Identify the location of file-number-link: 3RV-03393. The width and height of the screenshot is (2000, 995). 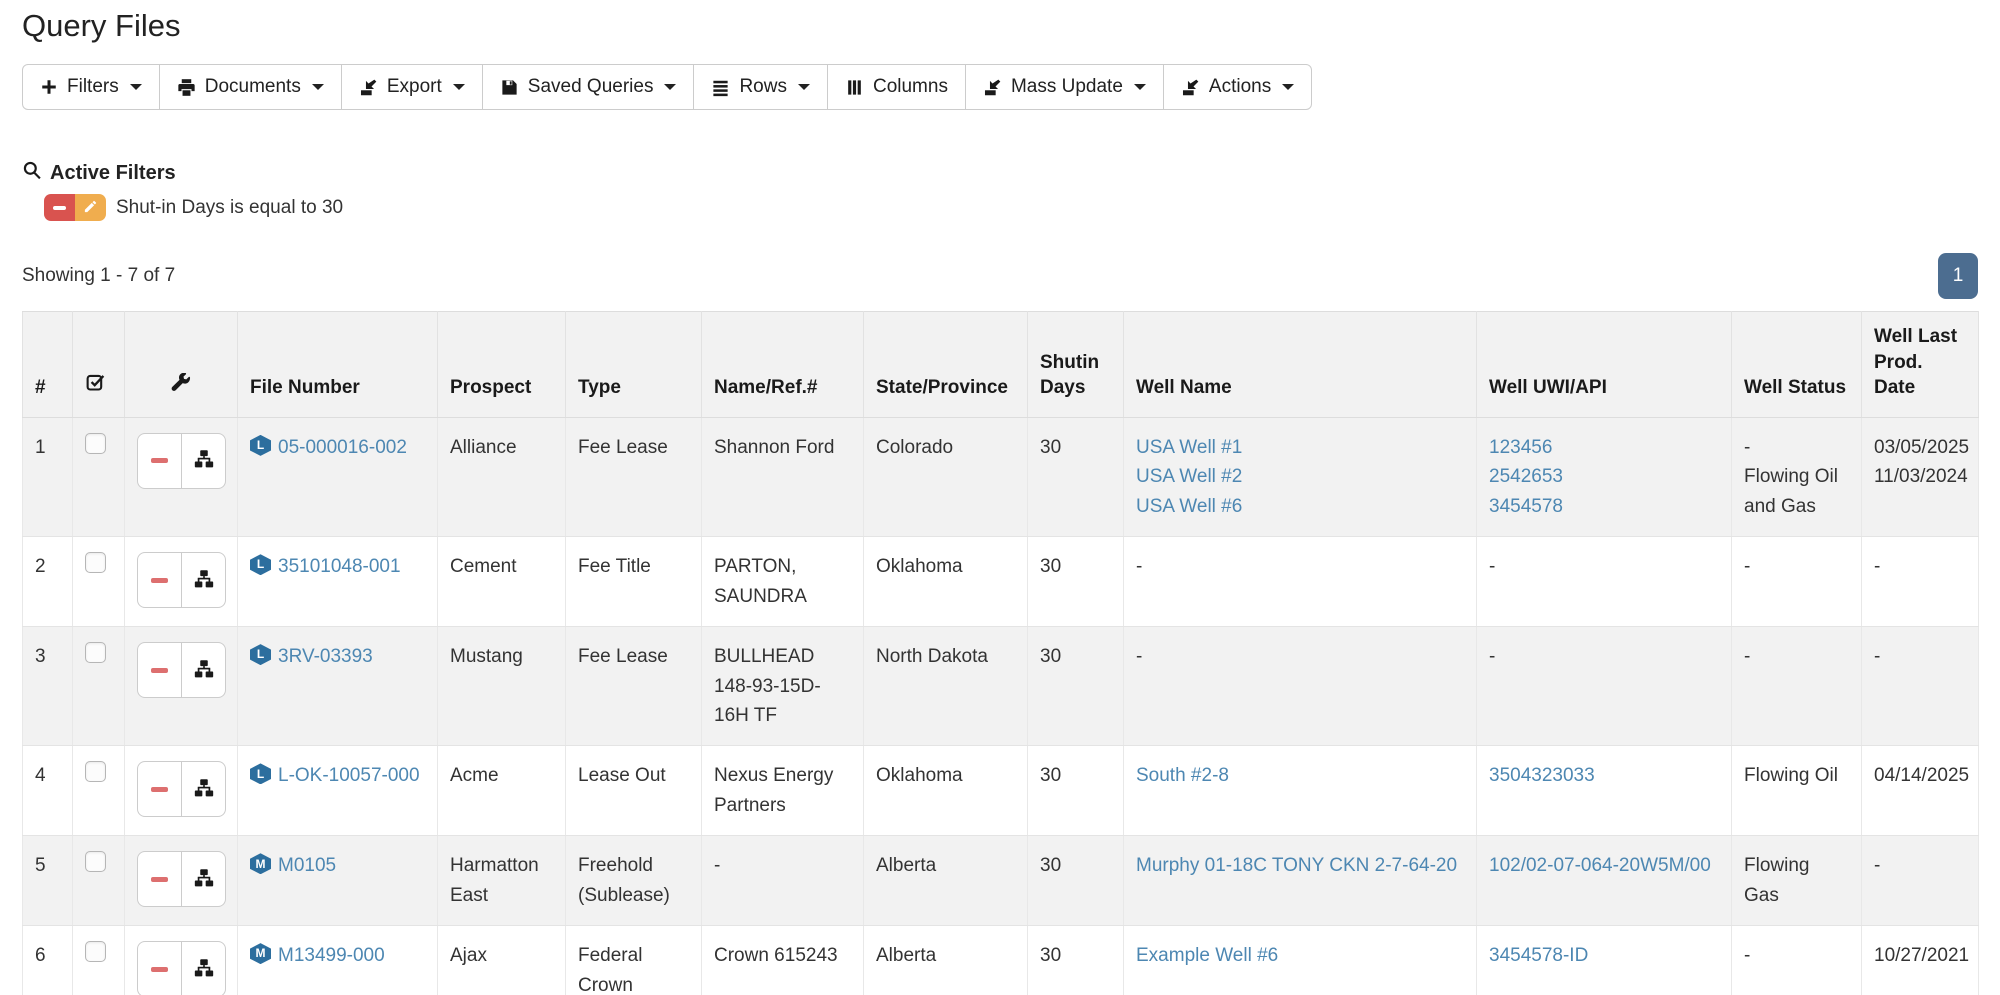
(325, 657).